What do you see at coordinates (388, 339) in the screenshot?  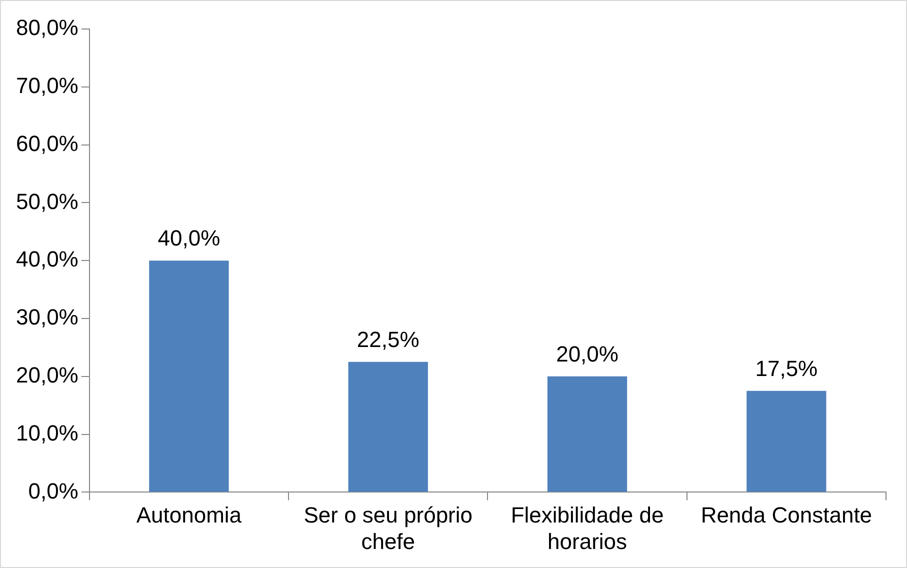 I see `data-label: 22,5%` at bounding box center [388, 339].